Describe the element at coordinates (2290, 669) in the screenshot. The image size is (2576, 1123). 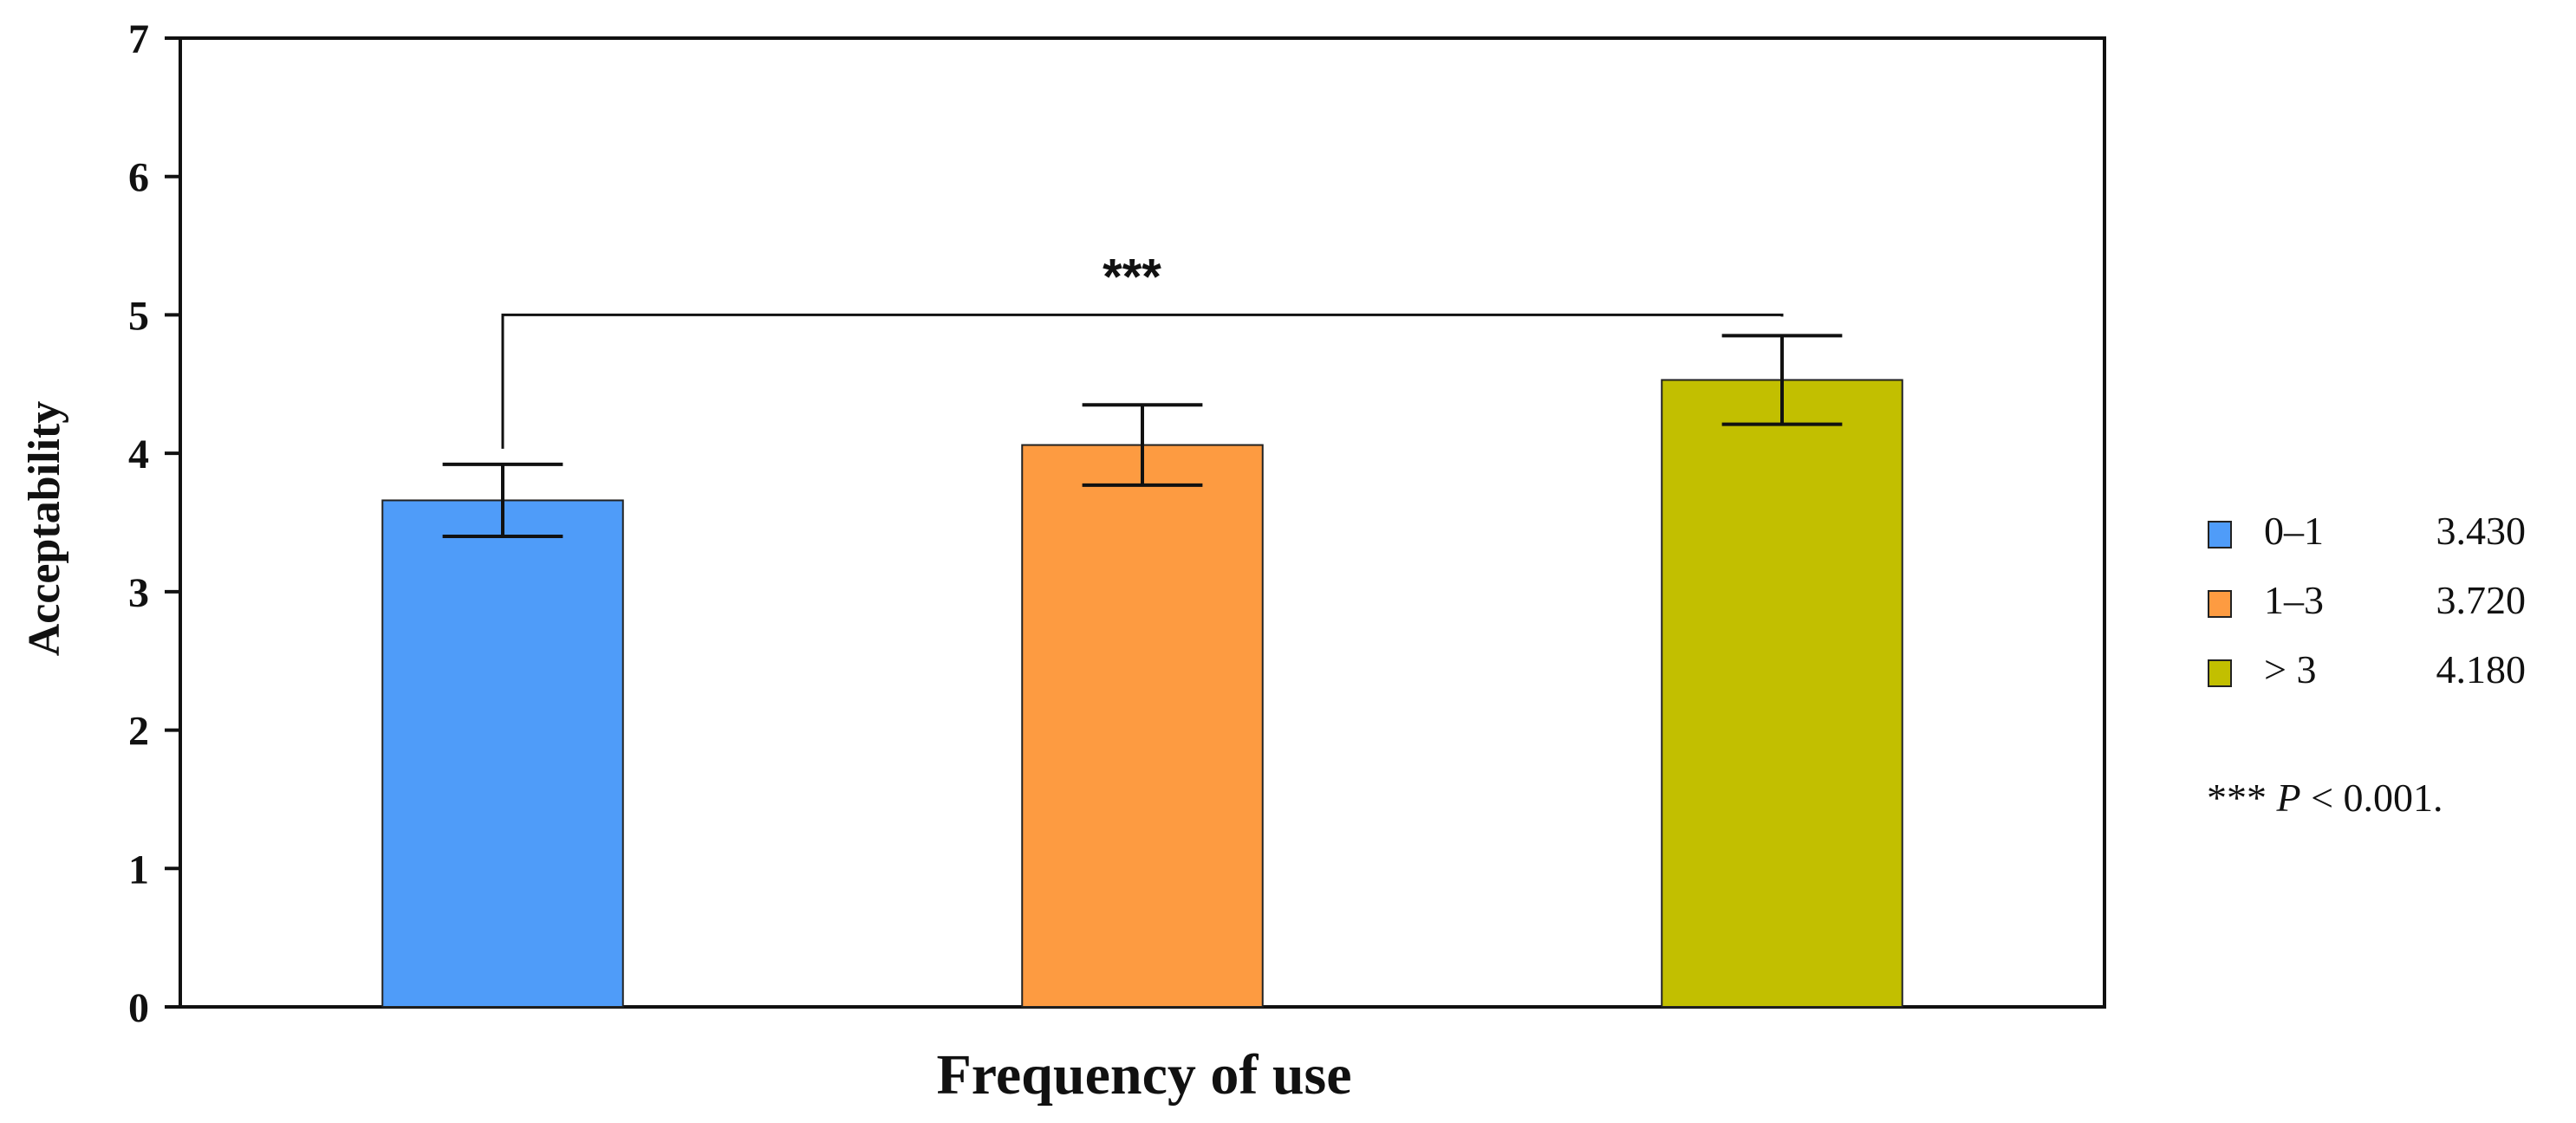
I see `legend-label: > 3` at that location.